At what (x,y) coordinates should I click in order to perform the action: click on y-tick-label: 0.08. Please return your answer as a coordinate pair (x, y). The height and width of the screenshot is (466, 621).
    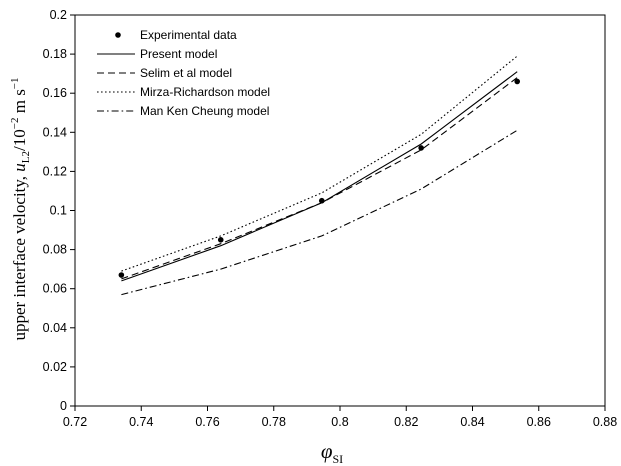
    Looking at the image, I should click on (55, 250).